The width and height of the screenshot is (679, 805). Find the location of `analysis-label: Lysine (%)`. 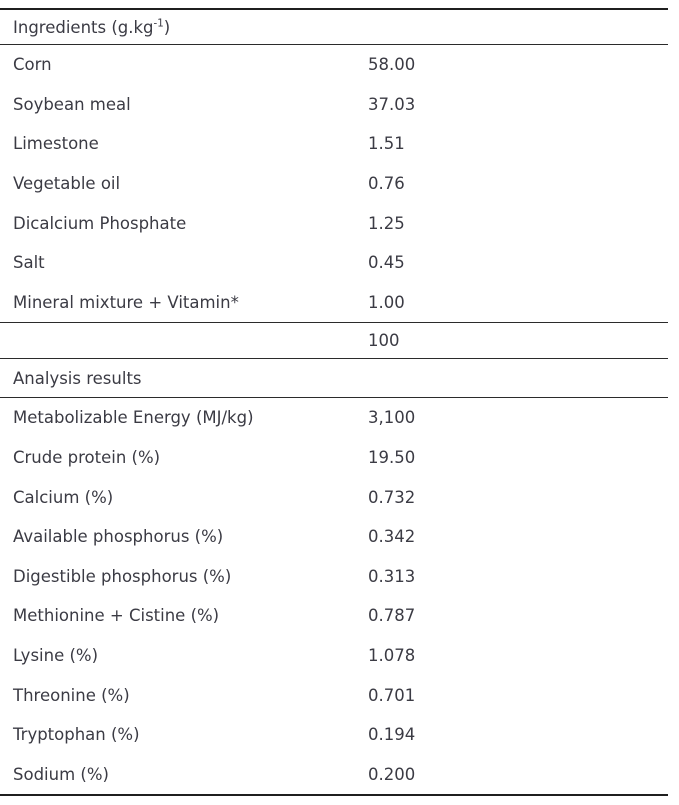

analysis-label: Lysine (%) is located at coordinates (56, 656).